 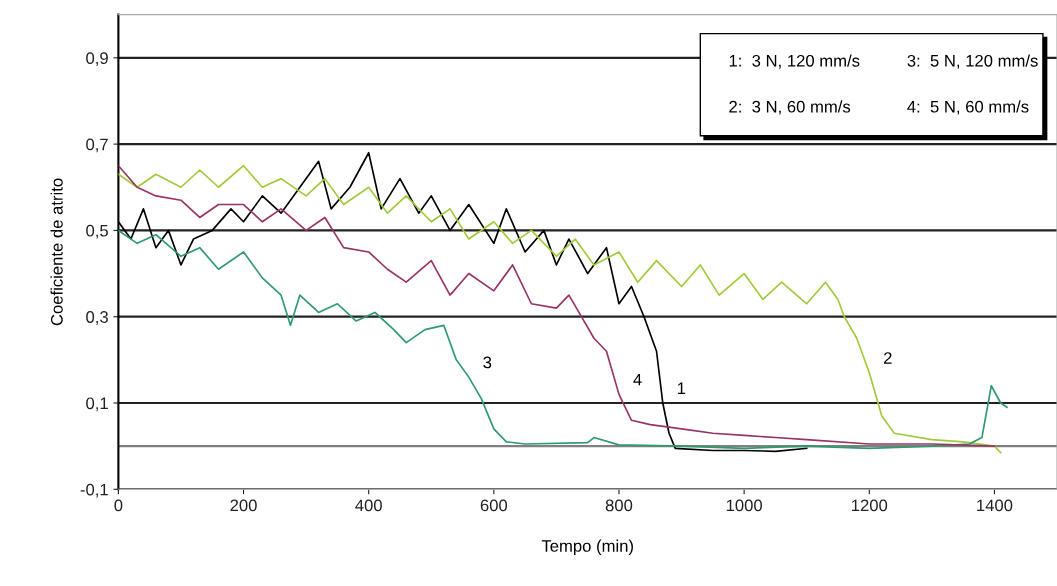 I want to click on y-tick-label: -0,1, so click(x=94, y=490).